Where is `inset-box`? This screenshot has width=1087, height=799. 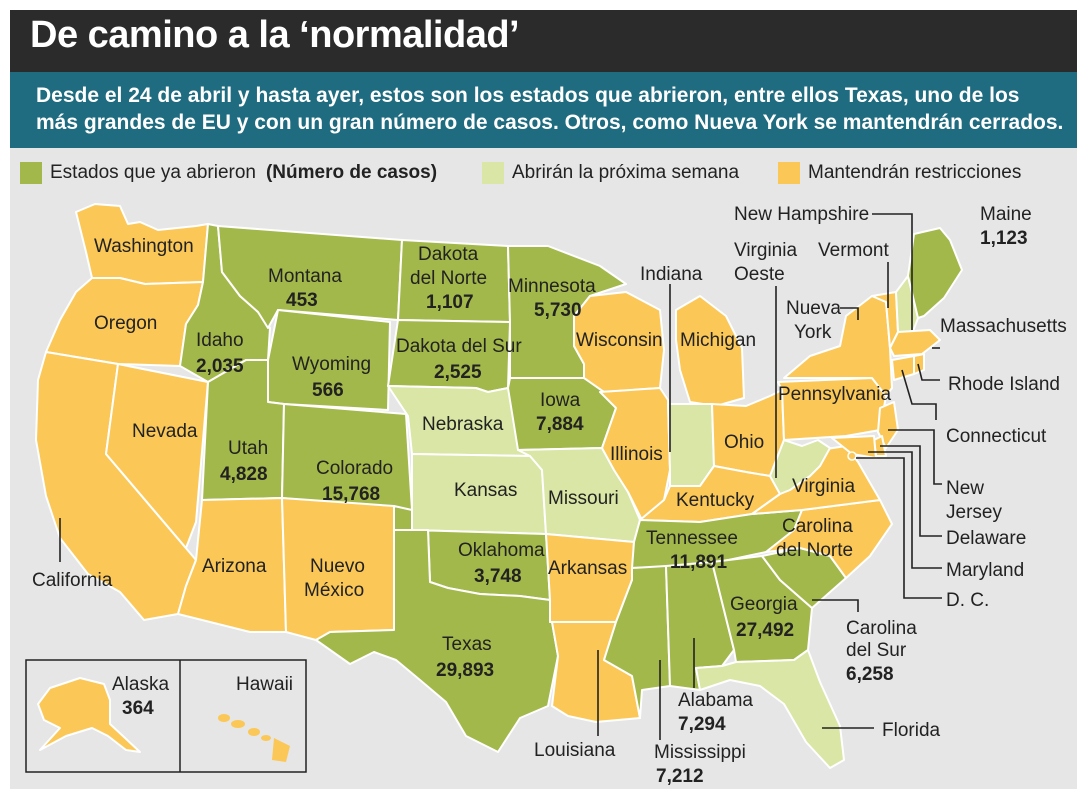
inset-box is located at coordinates (166, 716).